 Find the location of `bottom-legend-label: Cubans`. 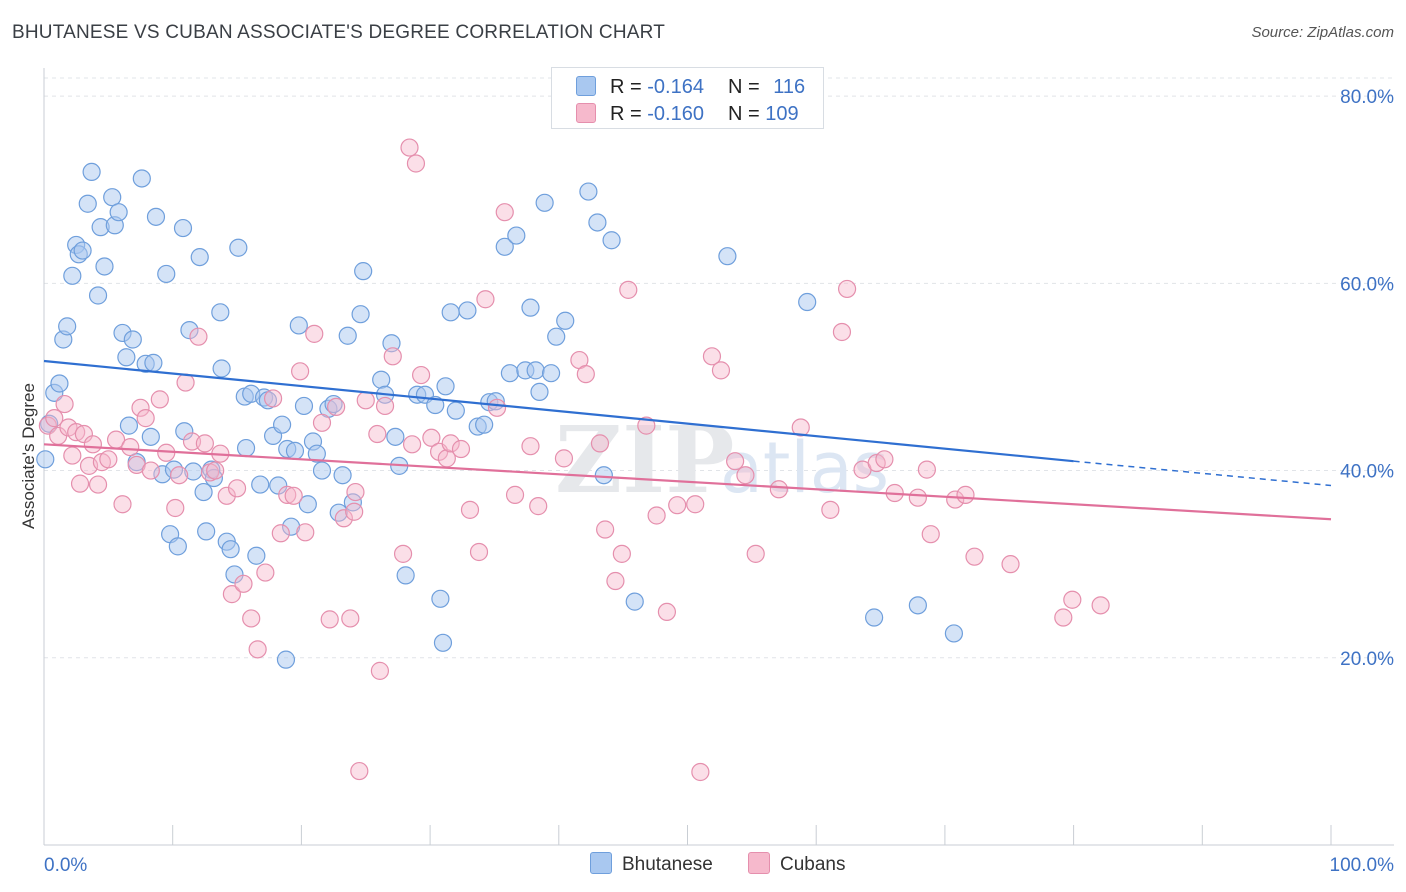

bottom-legend-label: Cubans is located at coordinates (813, 864).